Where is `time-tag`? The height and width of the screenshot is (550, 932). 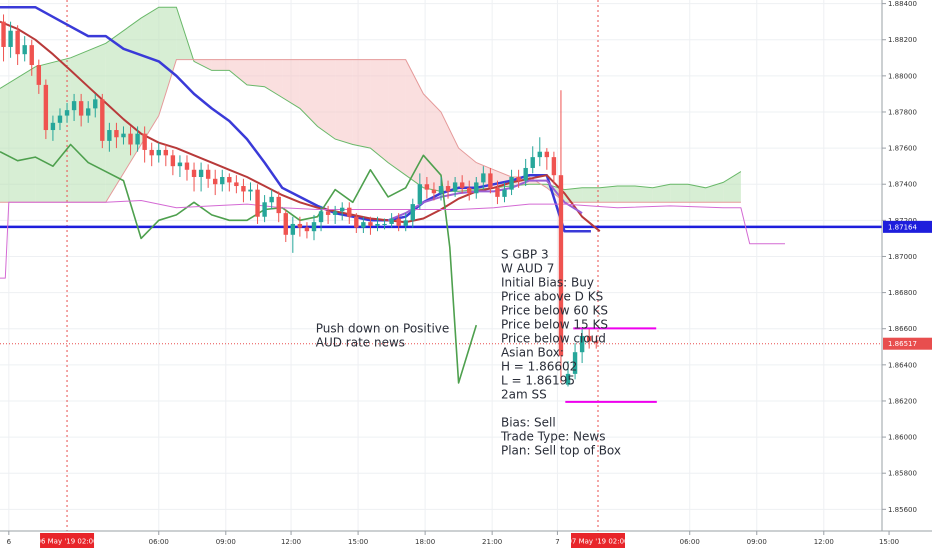 time-tag is located at coordinates (67, 540).